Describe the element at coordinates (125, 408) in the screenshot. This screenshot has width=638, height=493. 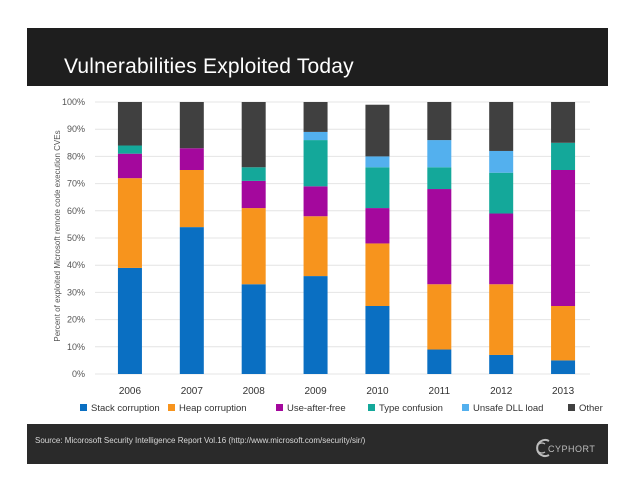
I see `legend-label: Stack corruption` at that location.